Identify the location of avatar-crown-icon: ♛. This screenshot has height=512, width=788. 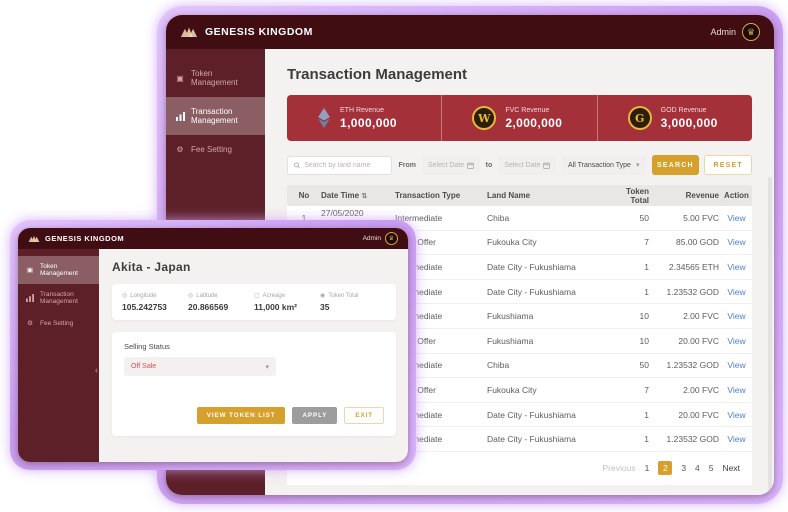
(391, 239).